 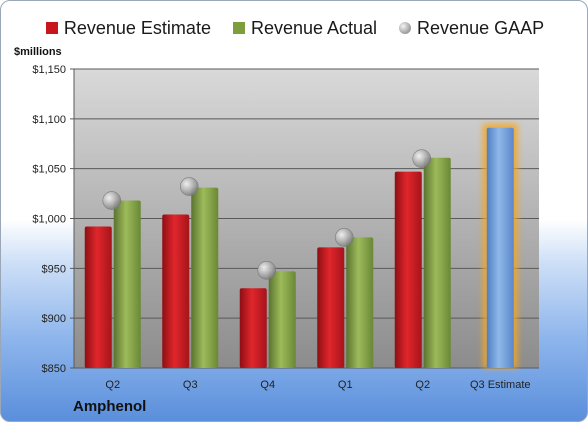 I want to click on legend-item-actual: Revenue Actual, so click(x=305, y=28).